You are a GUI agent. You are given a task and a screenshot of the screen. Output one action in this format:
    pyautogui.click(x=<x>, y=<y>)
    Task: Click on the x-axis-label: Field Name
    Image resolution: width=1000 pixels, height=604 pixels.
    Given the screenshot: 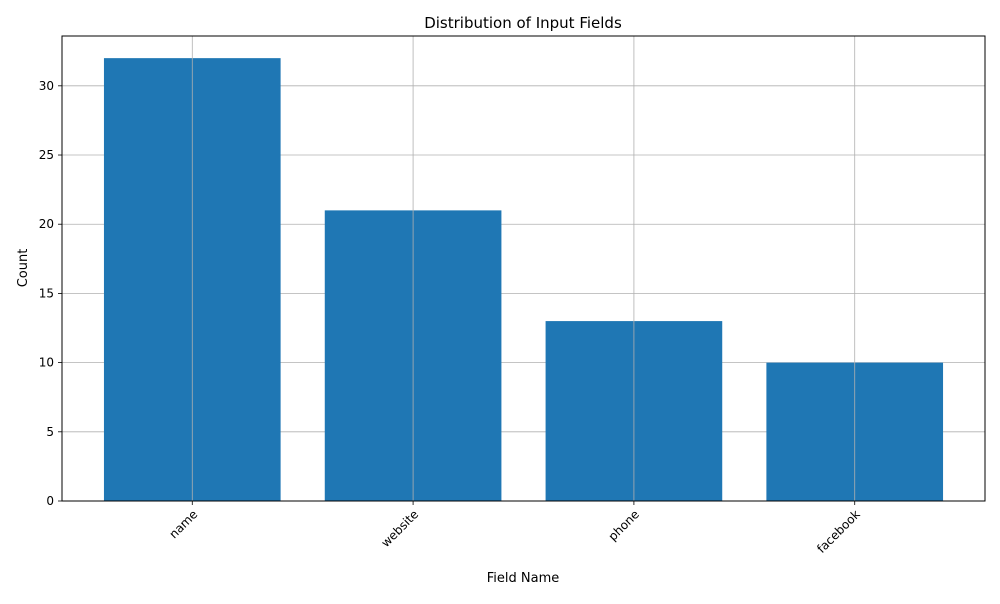 What is the action you would take?
    pyautogui.click(x=523, y=578)
    